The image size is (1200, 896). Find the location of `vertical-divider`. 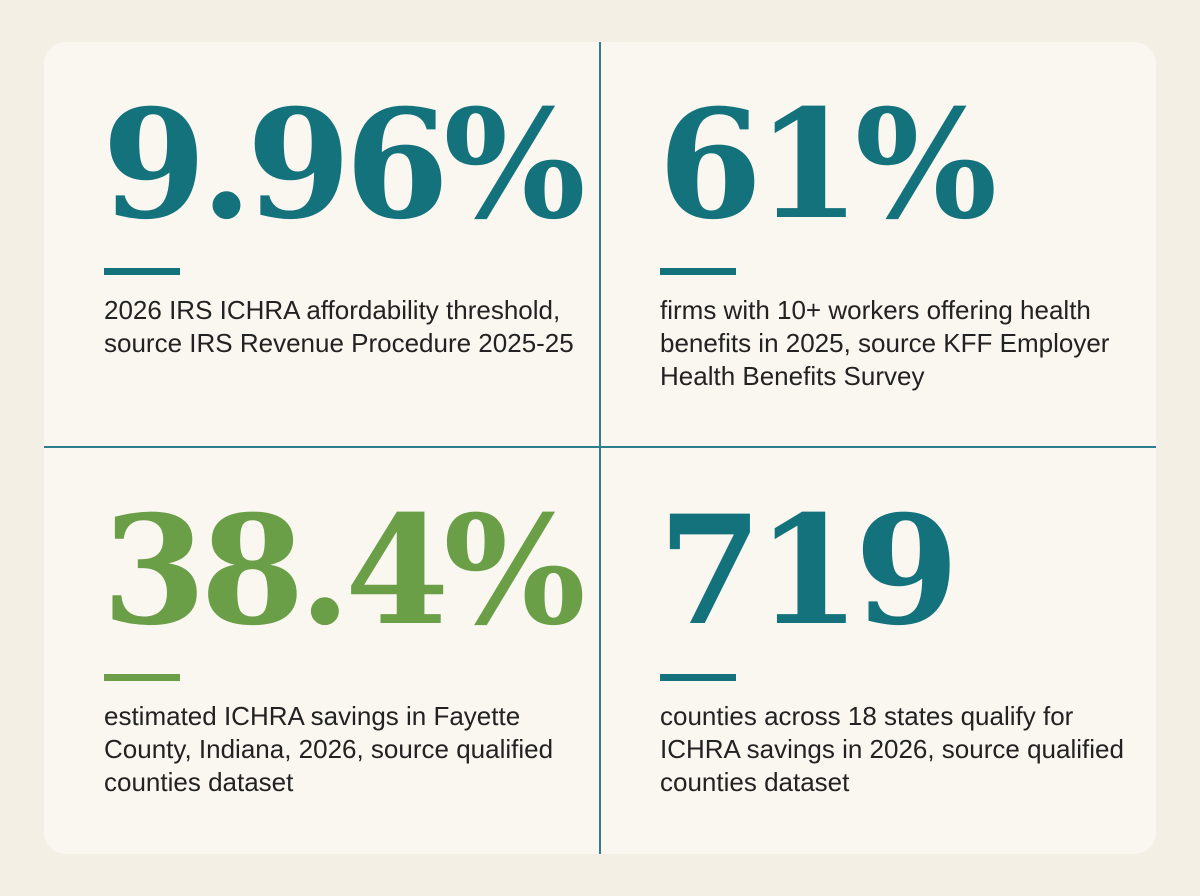

vertical-divider is located at coordinates (600, 448).